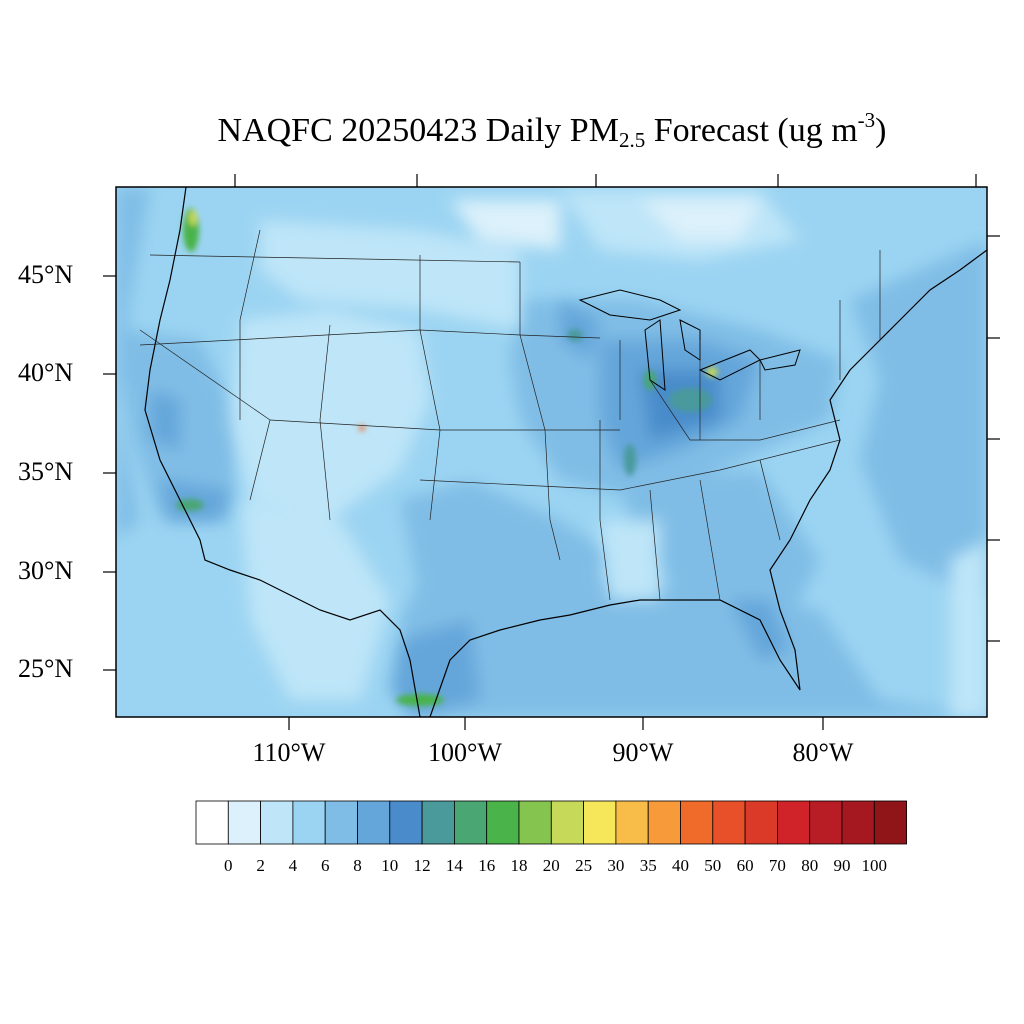 The width and height of the screenshot is (1024, 1024). What do you see at coordinates (357, 865) in the screenshot?
I see `colorbar-label: 8` at bounding box center [357, 865].